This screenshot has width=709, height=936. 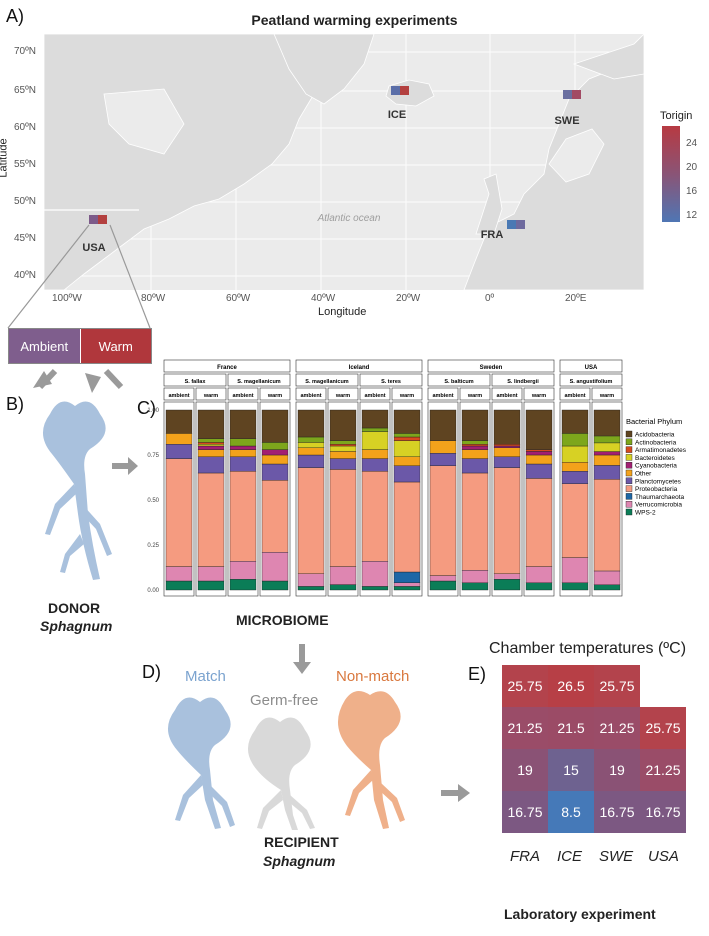 I want to click on legend-label: WPS-2, so click(x=645, y=513).